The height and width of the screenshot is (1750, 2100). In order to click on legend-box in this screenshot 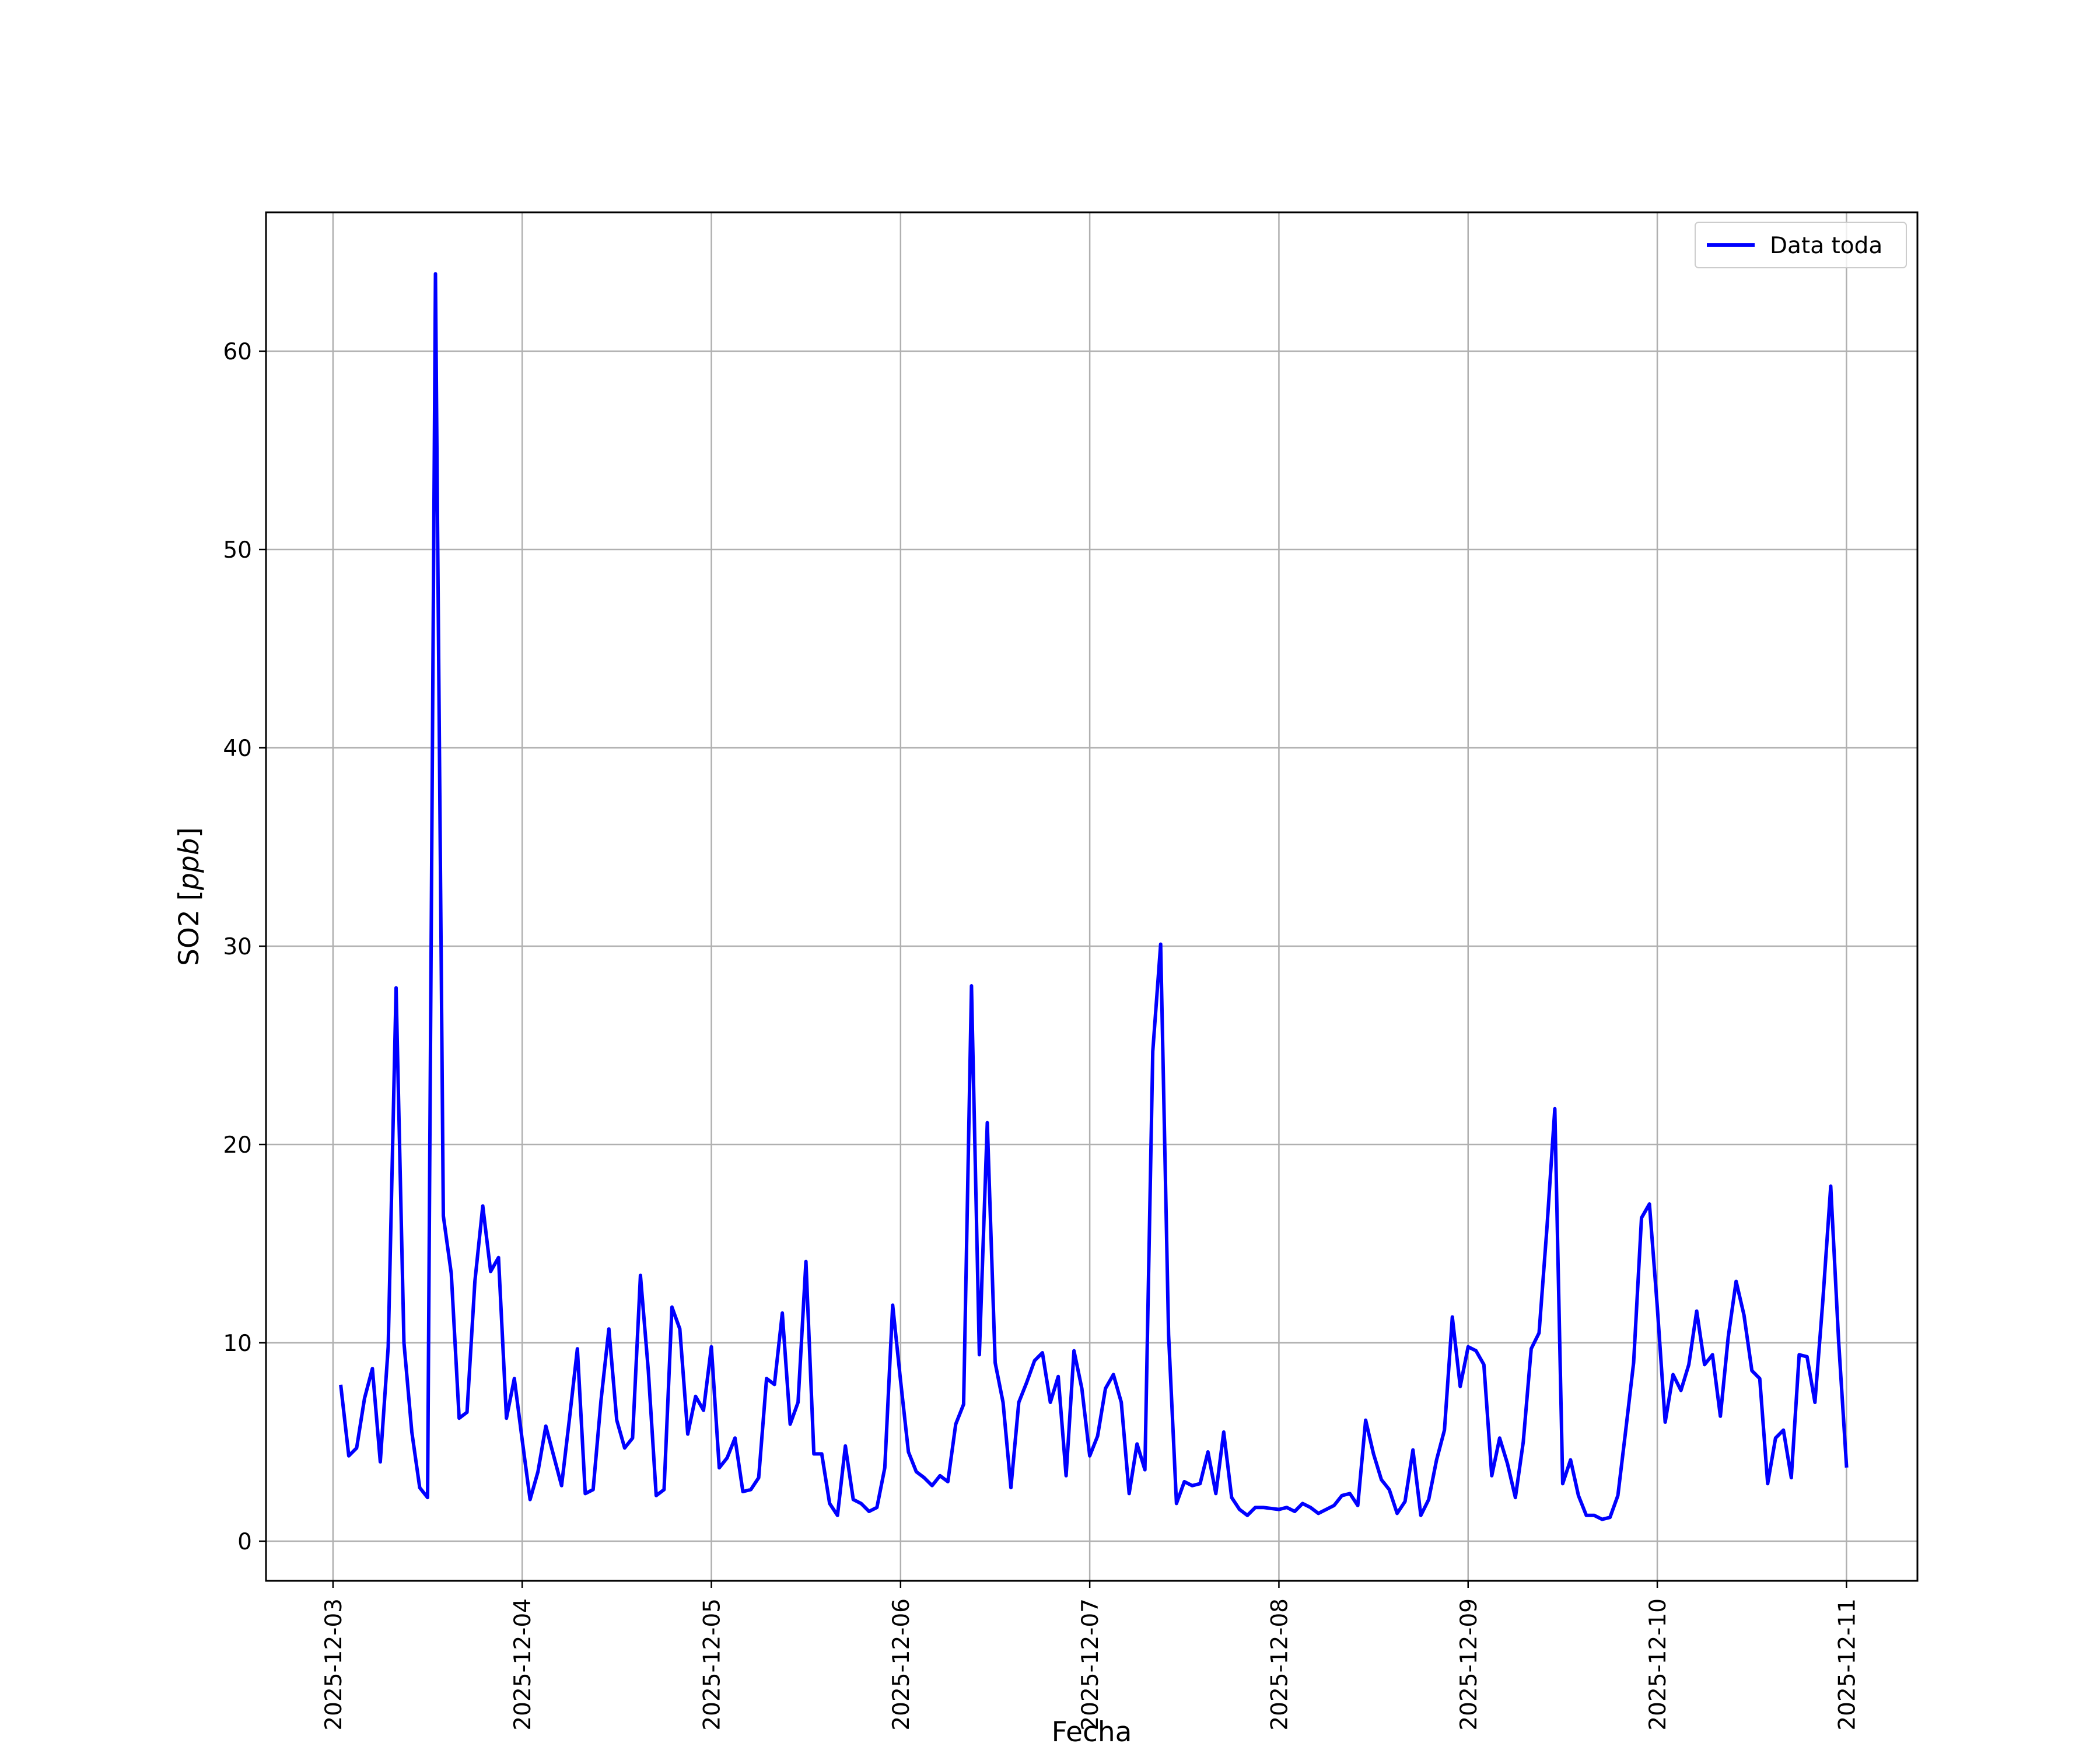, I will do `click(1801, 245)`.